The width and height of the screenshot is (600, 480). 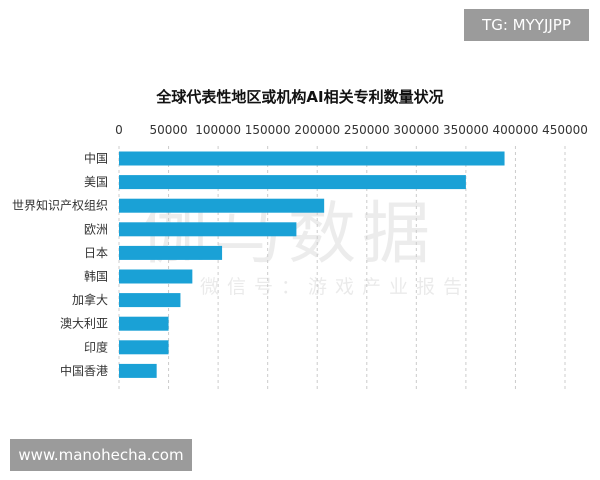 I want to click on category-label: 澳大利亚, so click(x=84, y=324).